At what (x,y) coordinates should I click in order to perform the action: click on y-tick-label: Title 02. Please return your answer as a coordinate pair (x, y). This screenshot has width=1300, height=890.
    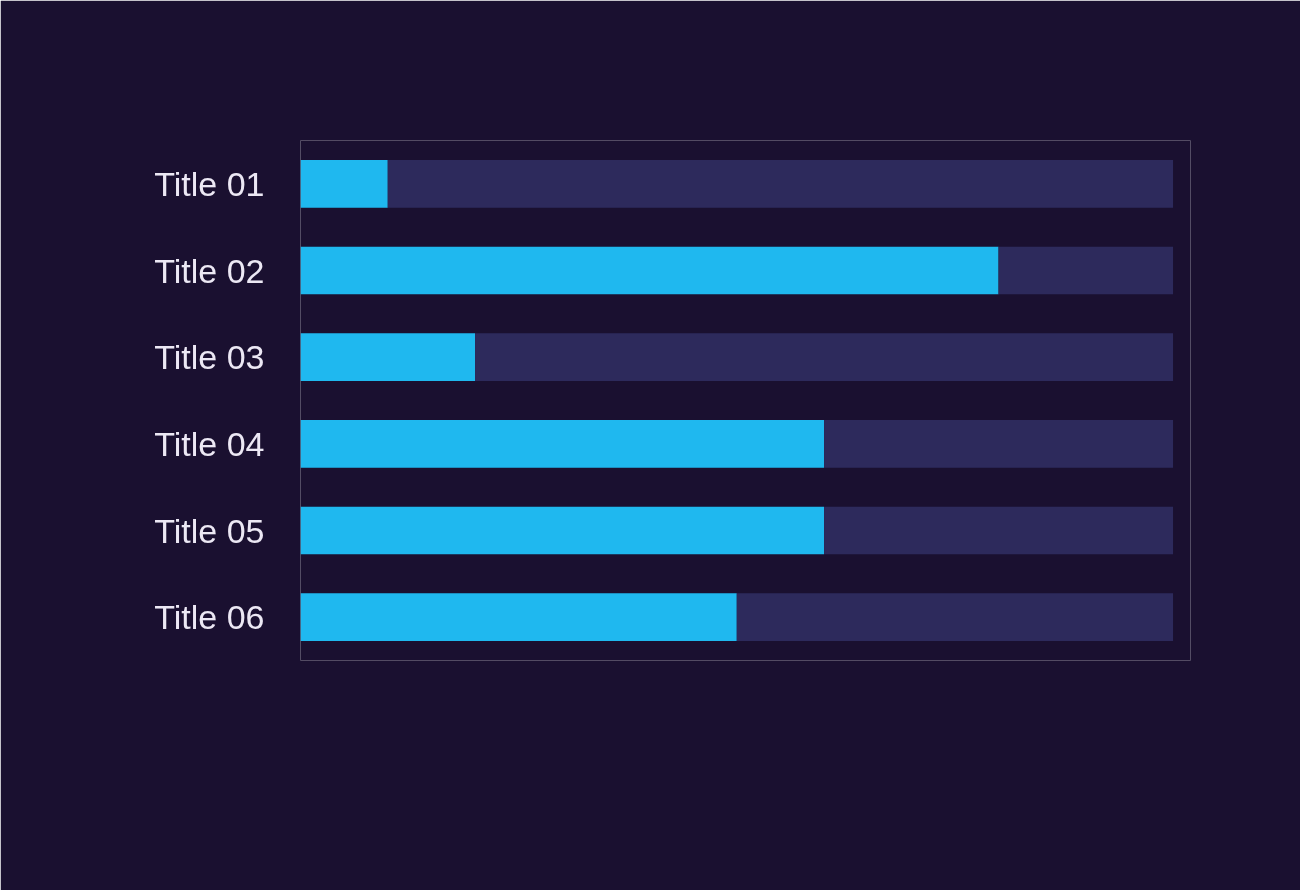
    Looking at the image, I should click on (209, 270).